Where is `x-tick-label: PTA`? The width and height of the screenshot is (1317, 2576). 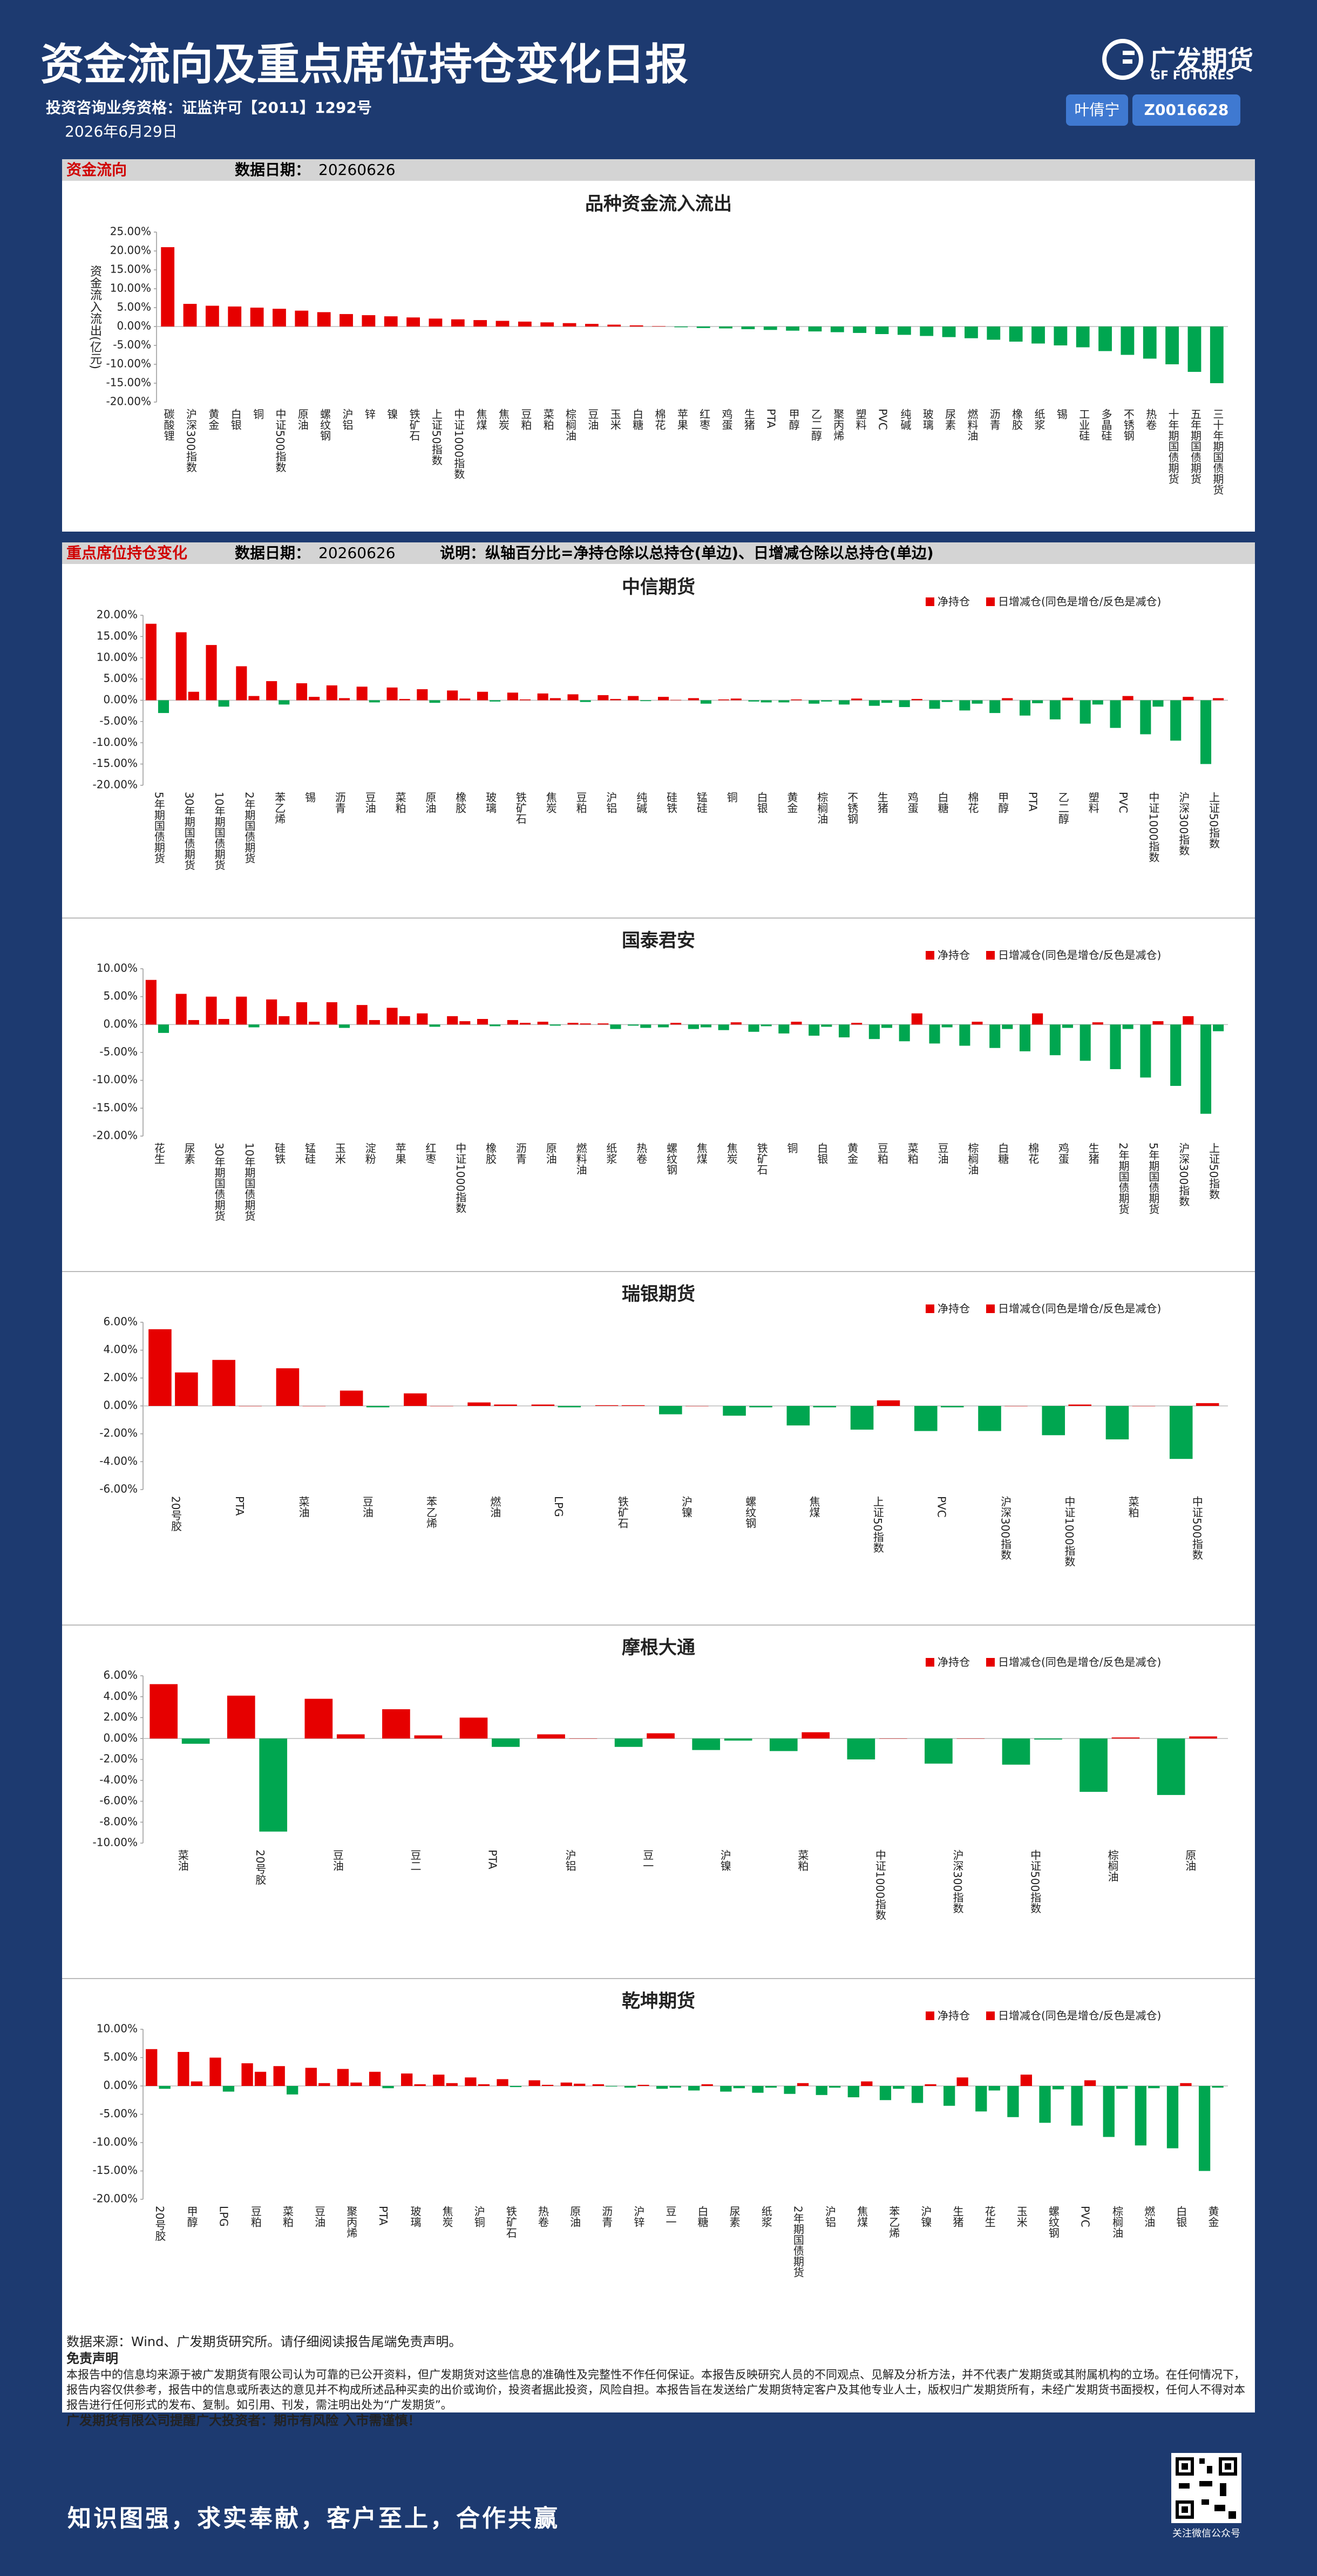
x-tick-label: PTA is located at coordinates (1033, 802).